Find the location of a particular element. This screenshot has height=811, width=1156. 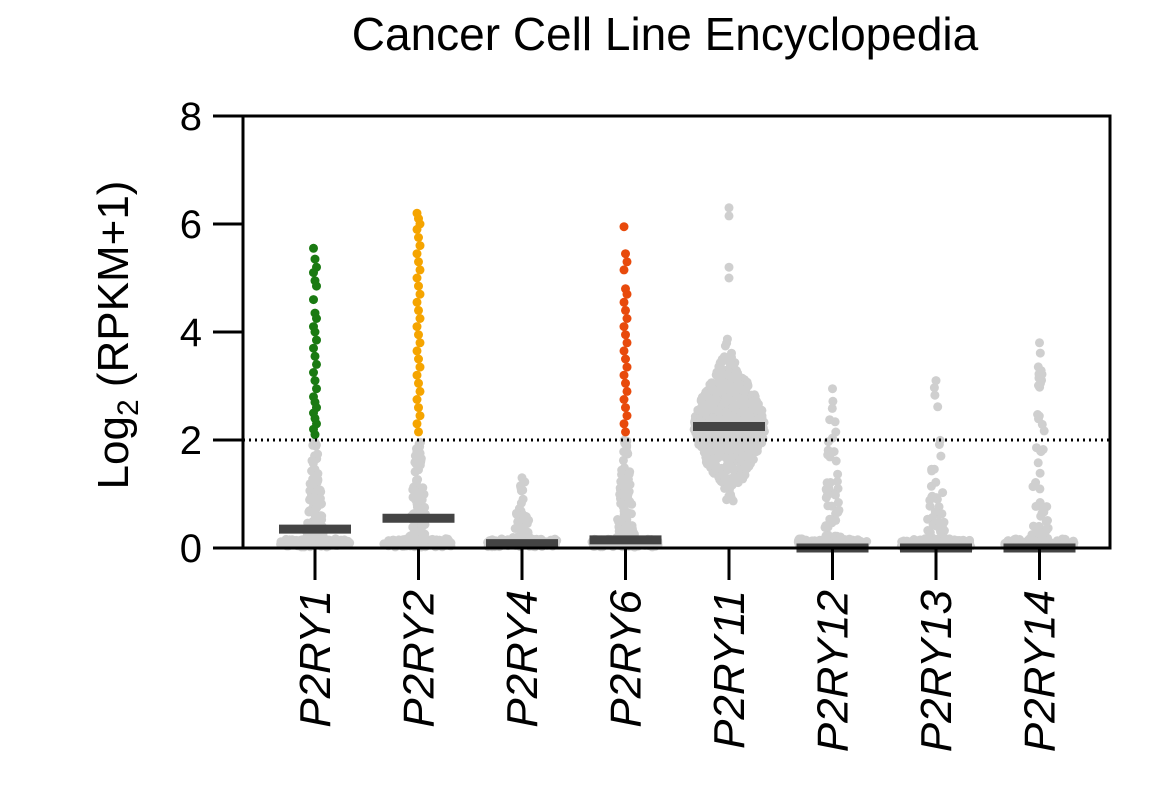

series-P2RY2 is located at coordinates (417, 380).